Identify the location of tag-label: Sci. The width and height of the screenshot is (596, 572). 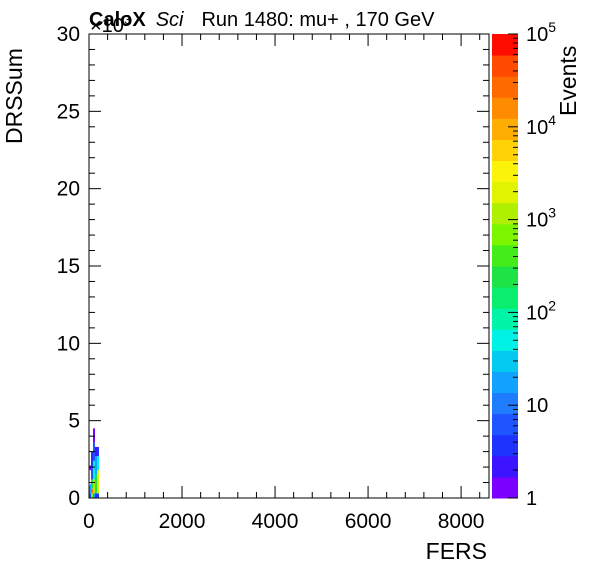
(170, 20).